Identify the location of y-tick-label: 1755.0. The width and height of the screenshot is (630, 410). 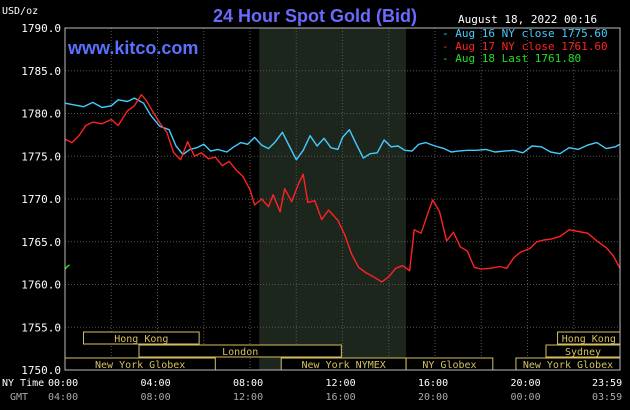
(41, 327).